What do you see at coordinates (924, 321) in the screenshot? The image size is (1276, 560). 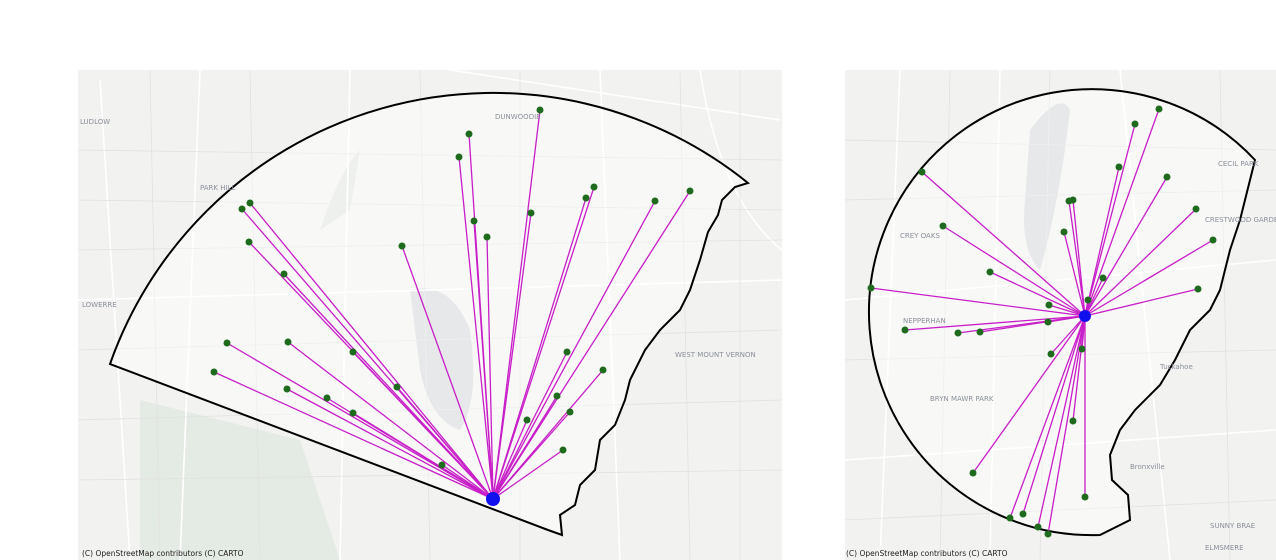 I see `place-label: NEPPERHAN` at bounding box center [924, 321].